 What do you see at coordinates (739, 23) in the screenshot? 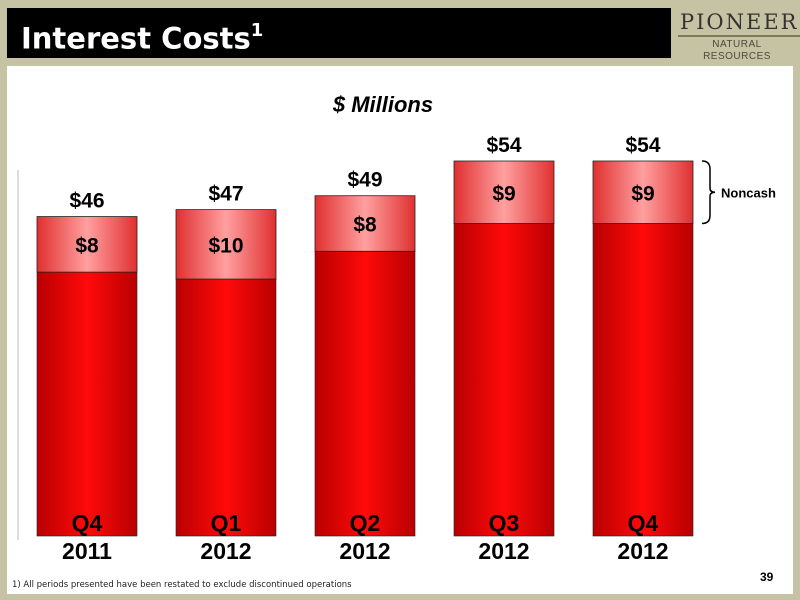
I see `logo-main-text: PIONEER` at bounding box center [739, 23].